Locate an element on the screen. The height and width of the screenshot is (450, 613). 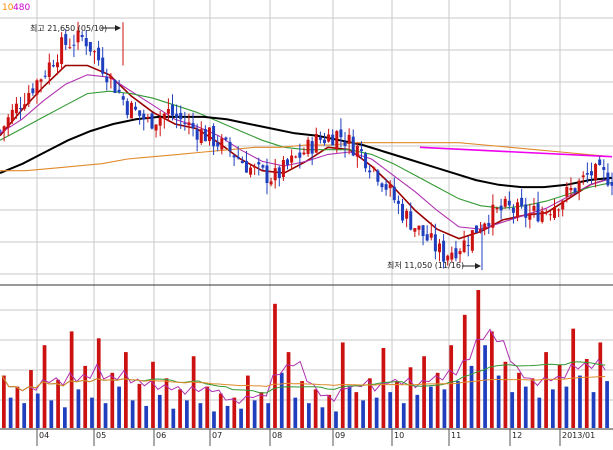
x-tick-label: 09 is located at coordinates (340, 435).